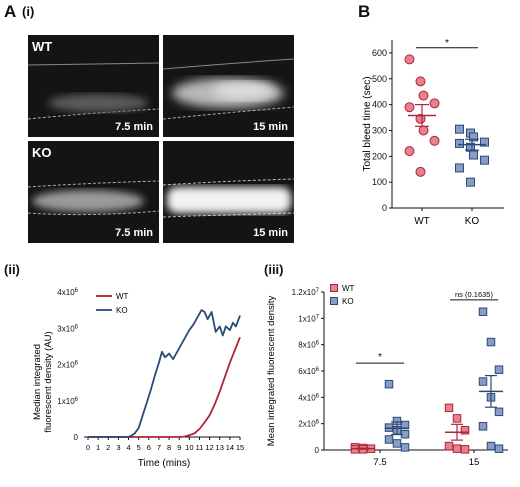 The image size is (520, 487). Describe the element at coordinates (230, 447) in the screenshot. I see `x-tick-label: 14` at that location.